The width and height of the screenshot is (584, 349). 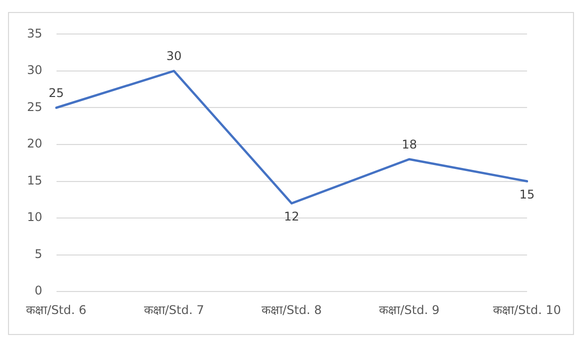 What do you see at coordinates (34, 107) in the screenshot?
I see `y-tick-label: 25` at bounding box center [34, 107].